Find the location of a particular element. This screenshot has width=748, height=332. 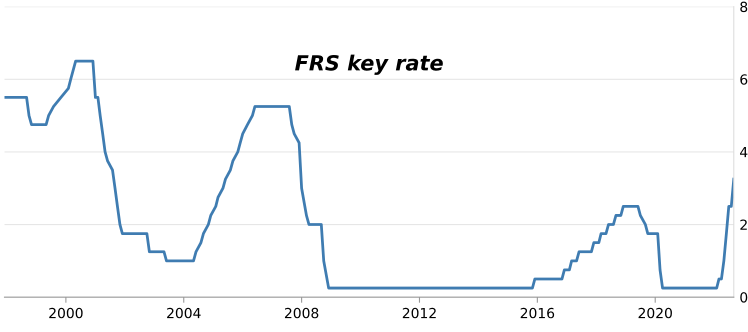

y-tick-label: 8 is located at coordinates (744, 7).